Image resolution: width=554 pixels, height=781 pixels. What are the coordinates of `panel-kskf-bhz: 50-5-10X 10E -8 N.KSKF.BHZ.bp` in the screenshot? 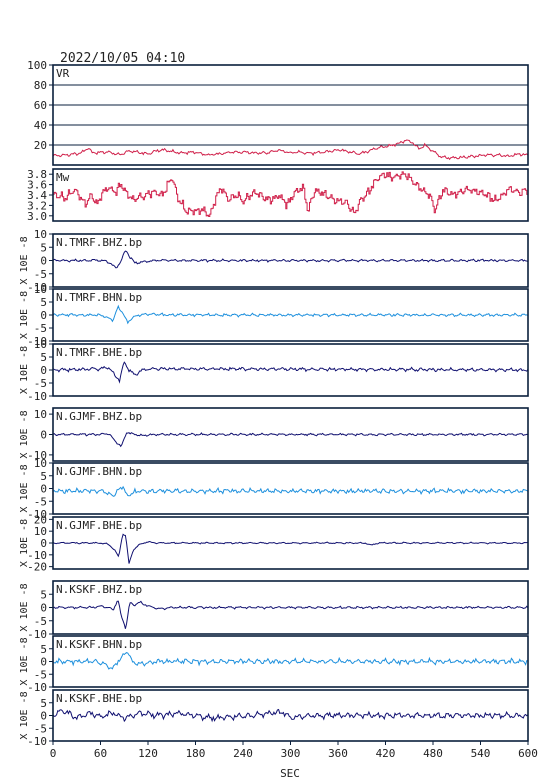 It's located at (274, 610).